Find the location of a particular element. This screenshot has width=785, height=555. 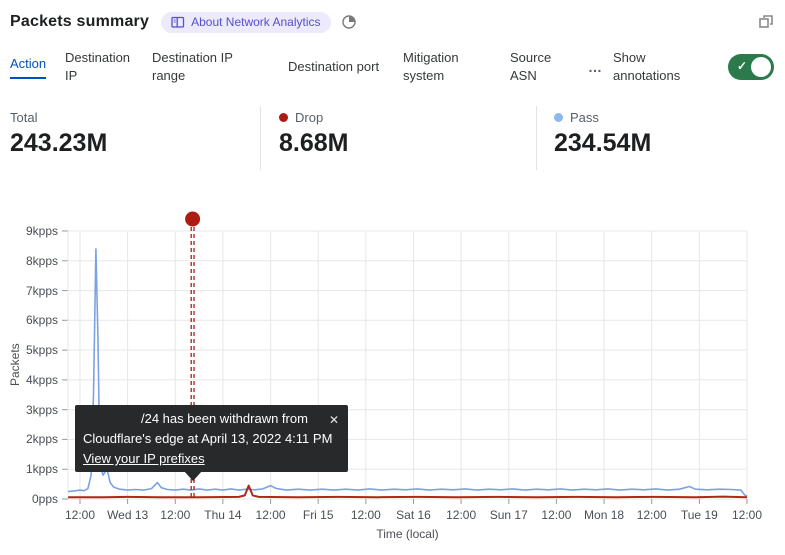

tab-destination-ip-range: Destination IP range is located at coordinates (208, 67).